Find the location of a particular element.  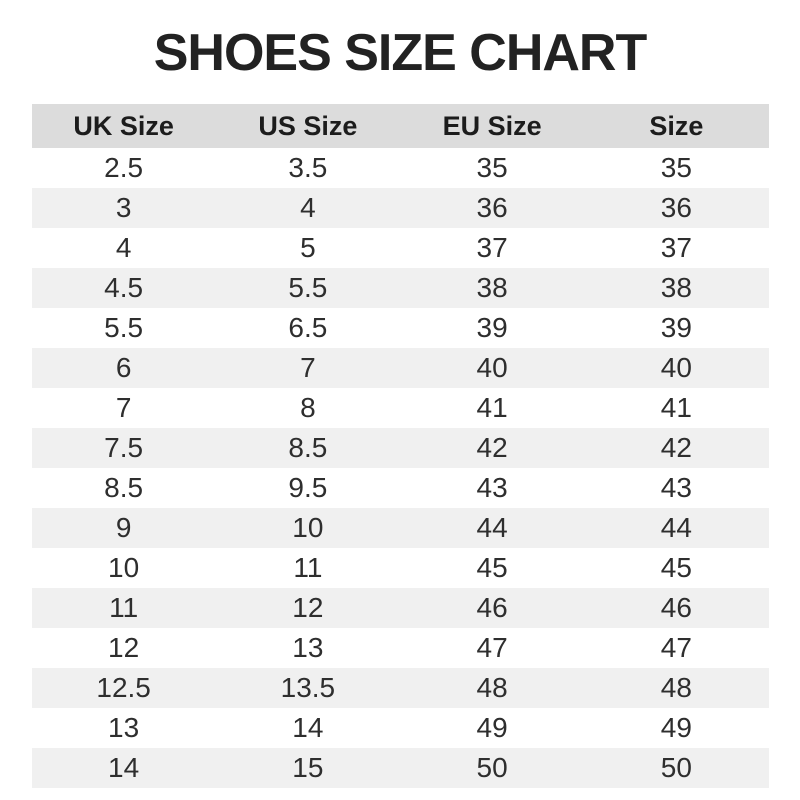

size-cell: 6.5 is located at coordinates (308, 327).